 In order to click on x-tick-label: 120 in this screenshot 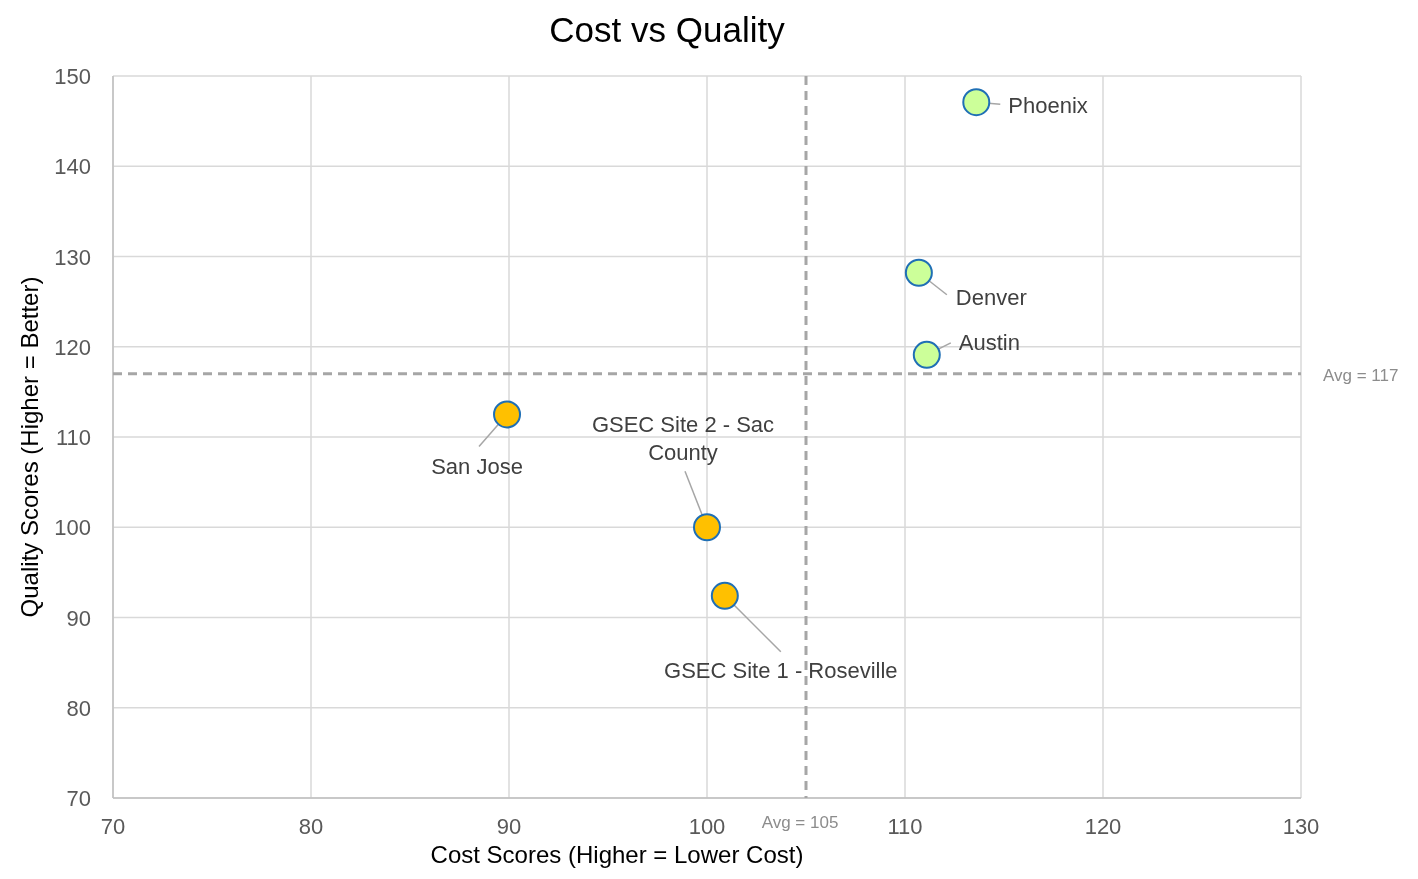, I will do `click(1103, 826)`.